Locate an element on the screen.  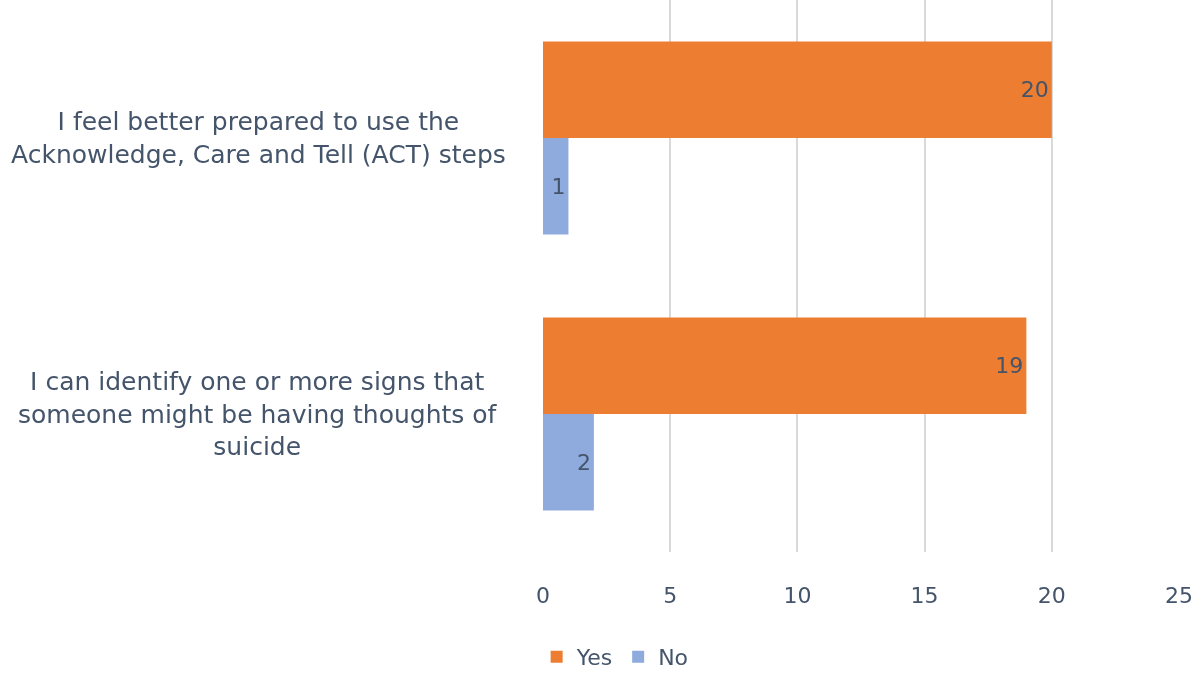
data-label: 1 is located at coordinates (558, 186).